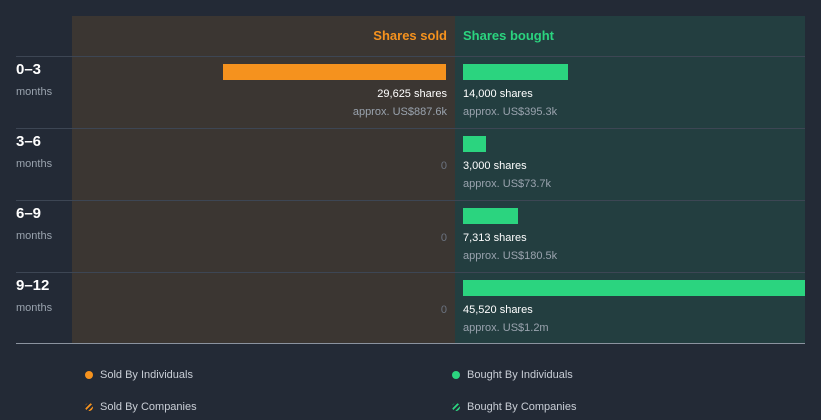 The image size is (821, 420). I want to click on bought-approx-label: approx. US$180.5k, so click(510, 256).